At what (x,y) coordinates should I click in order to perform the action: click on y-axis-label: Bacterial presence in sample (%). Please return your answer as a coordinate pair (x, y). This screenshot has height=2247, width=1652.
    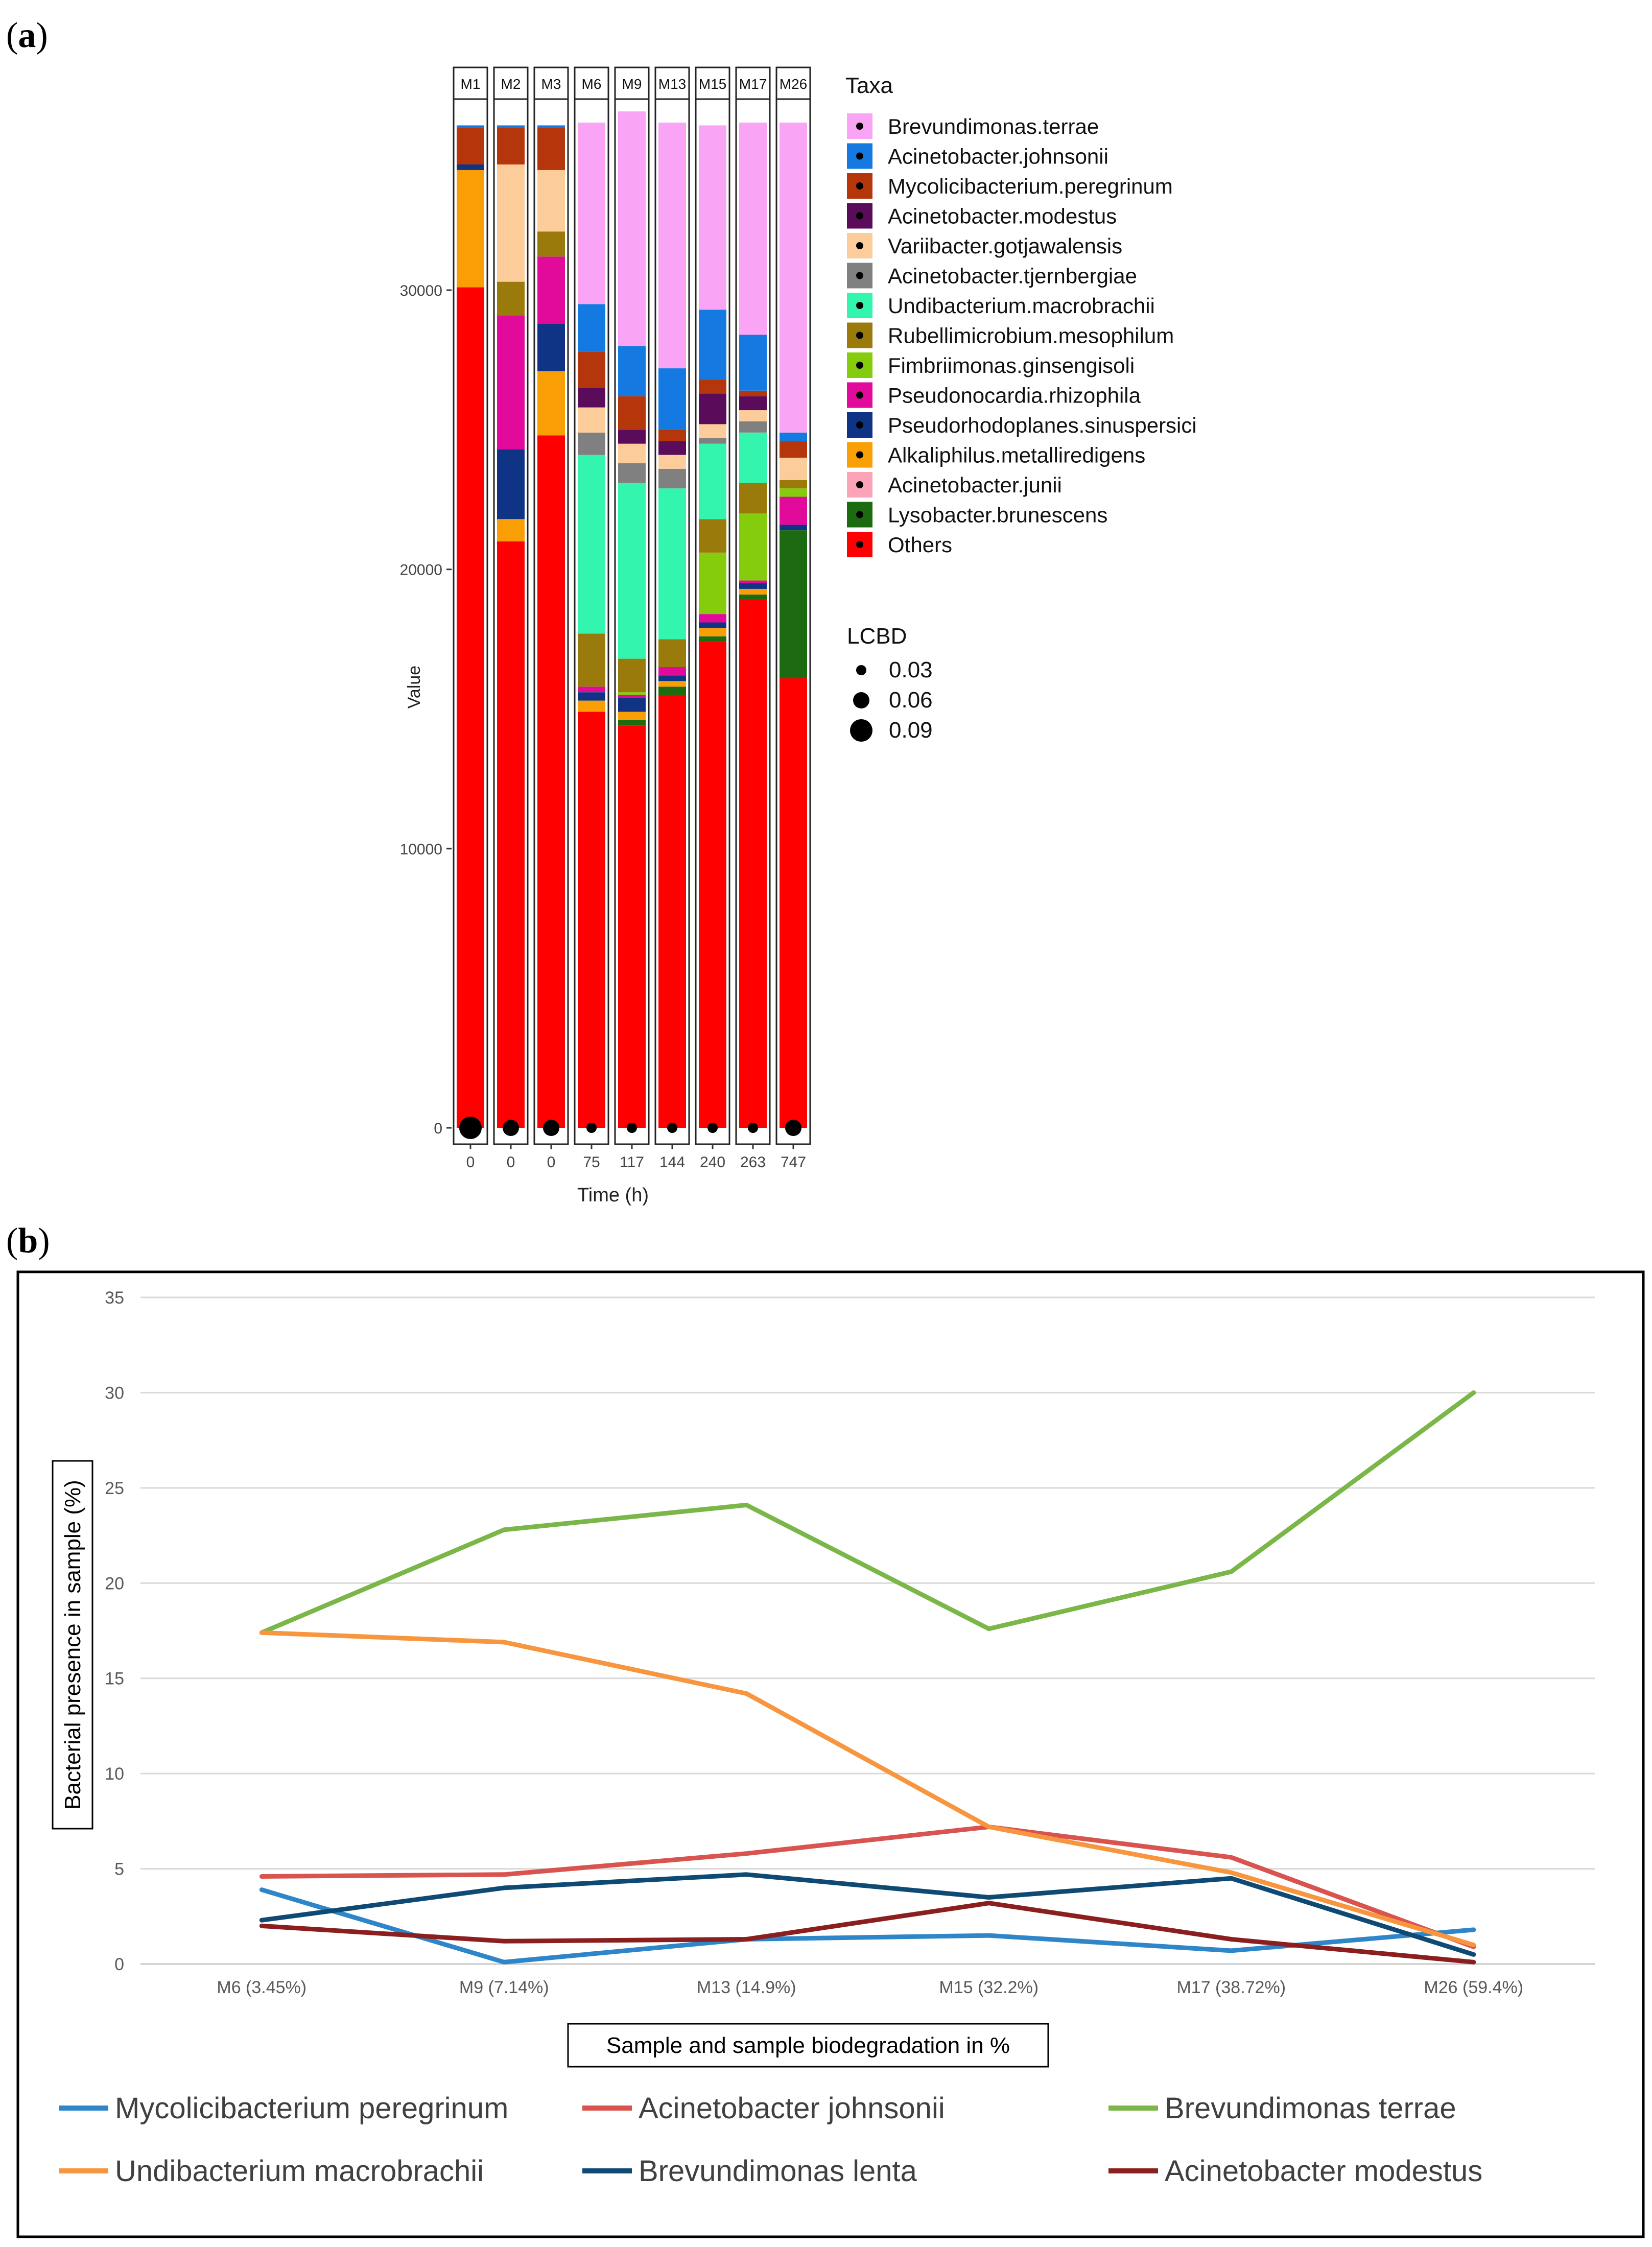
    Looking at the image, I should click on (72, 1645).